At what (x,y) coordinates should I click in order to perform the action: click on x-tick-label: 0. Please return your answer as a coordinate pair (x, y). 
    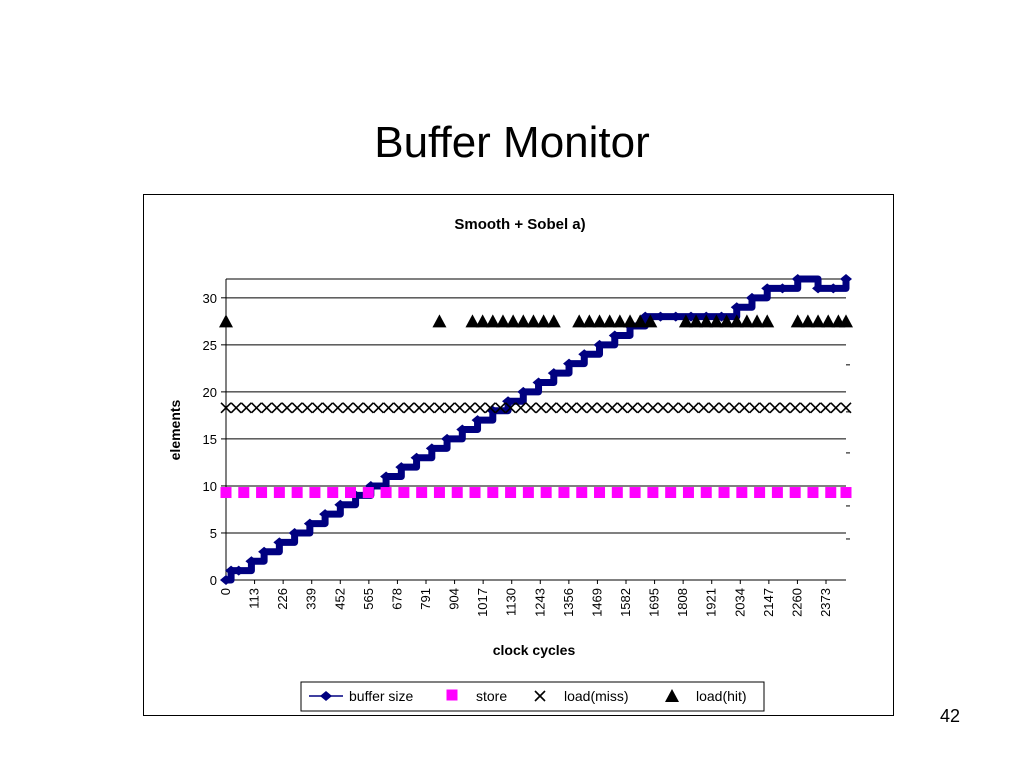
    Looking at the image, I should click on (225, 591).